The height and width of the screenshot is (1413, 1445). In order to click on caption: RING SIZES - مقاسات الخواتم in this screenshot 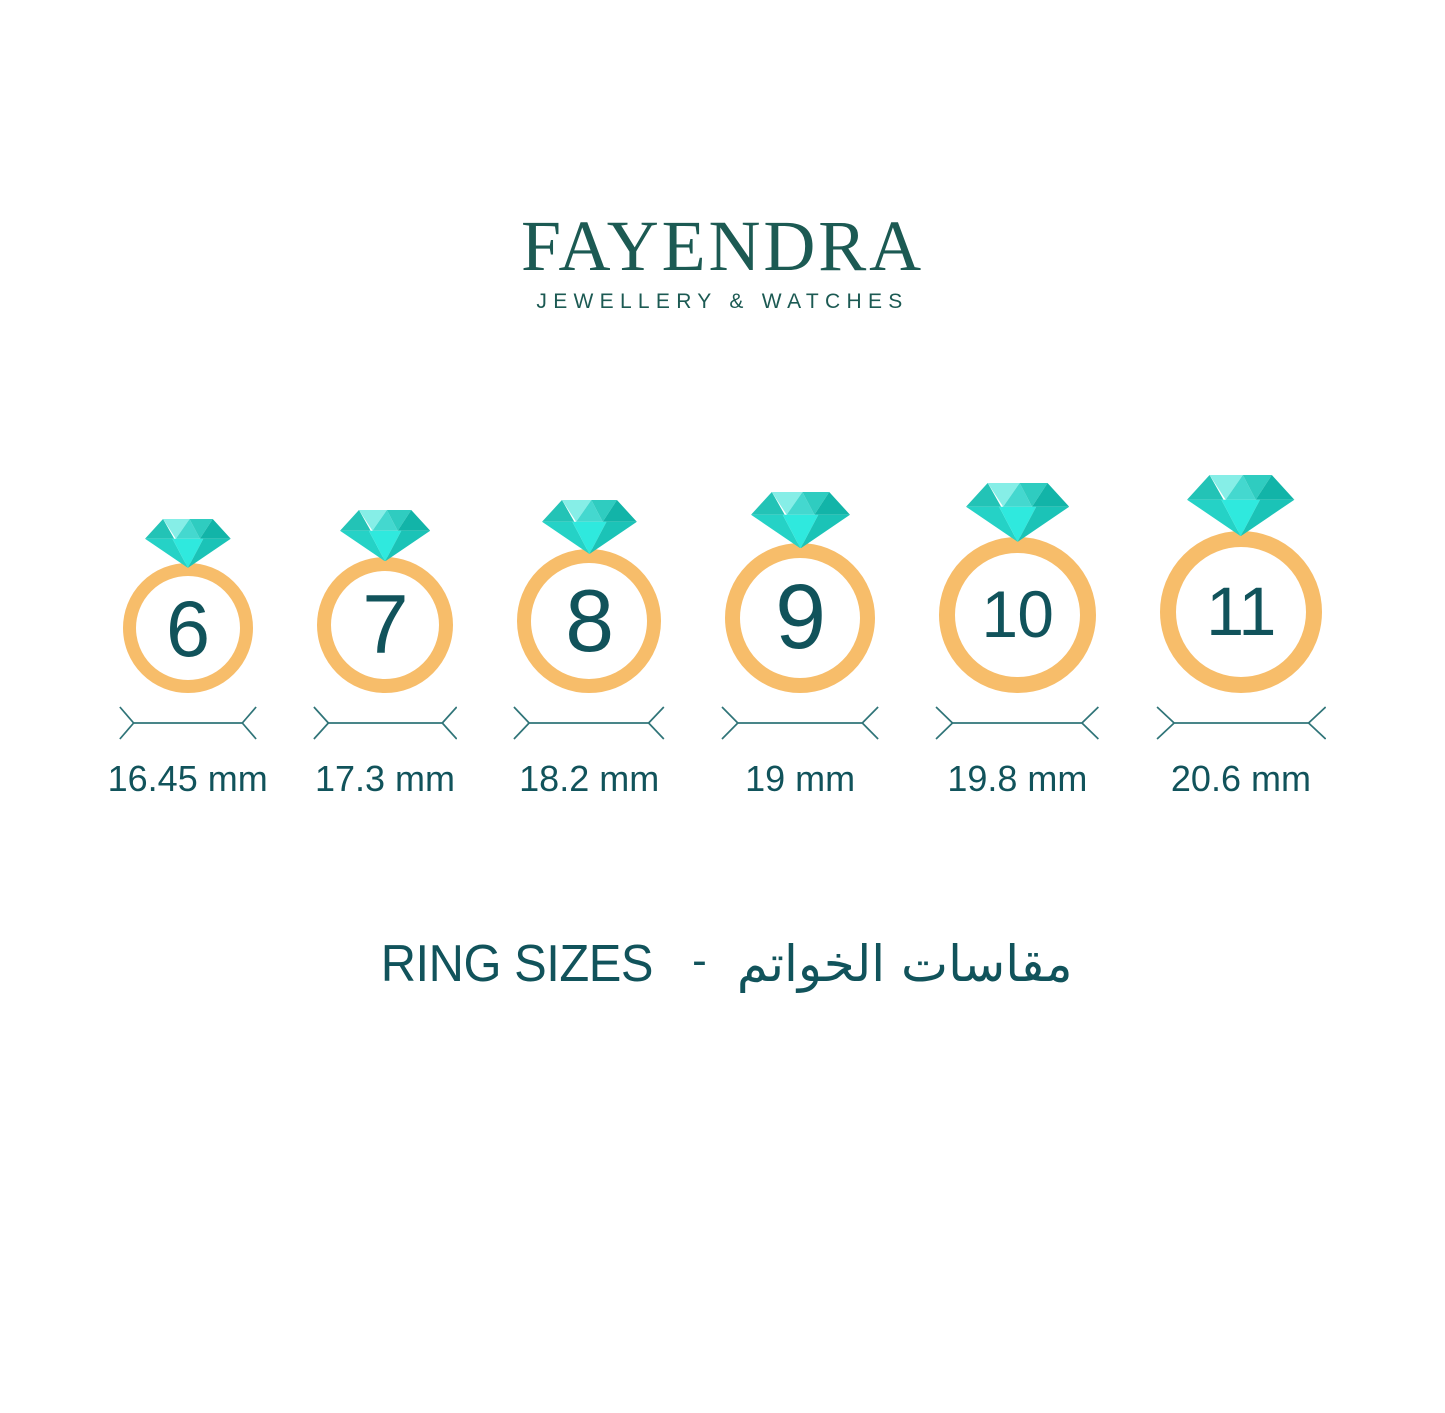, I will do `click(722, 964)`.